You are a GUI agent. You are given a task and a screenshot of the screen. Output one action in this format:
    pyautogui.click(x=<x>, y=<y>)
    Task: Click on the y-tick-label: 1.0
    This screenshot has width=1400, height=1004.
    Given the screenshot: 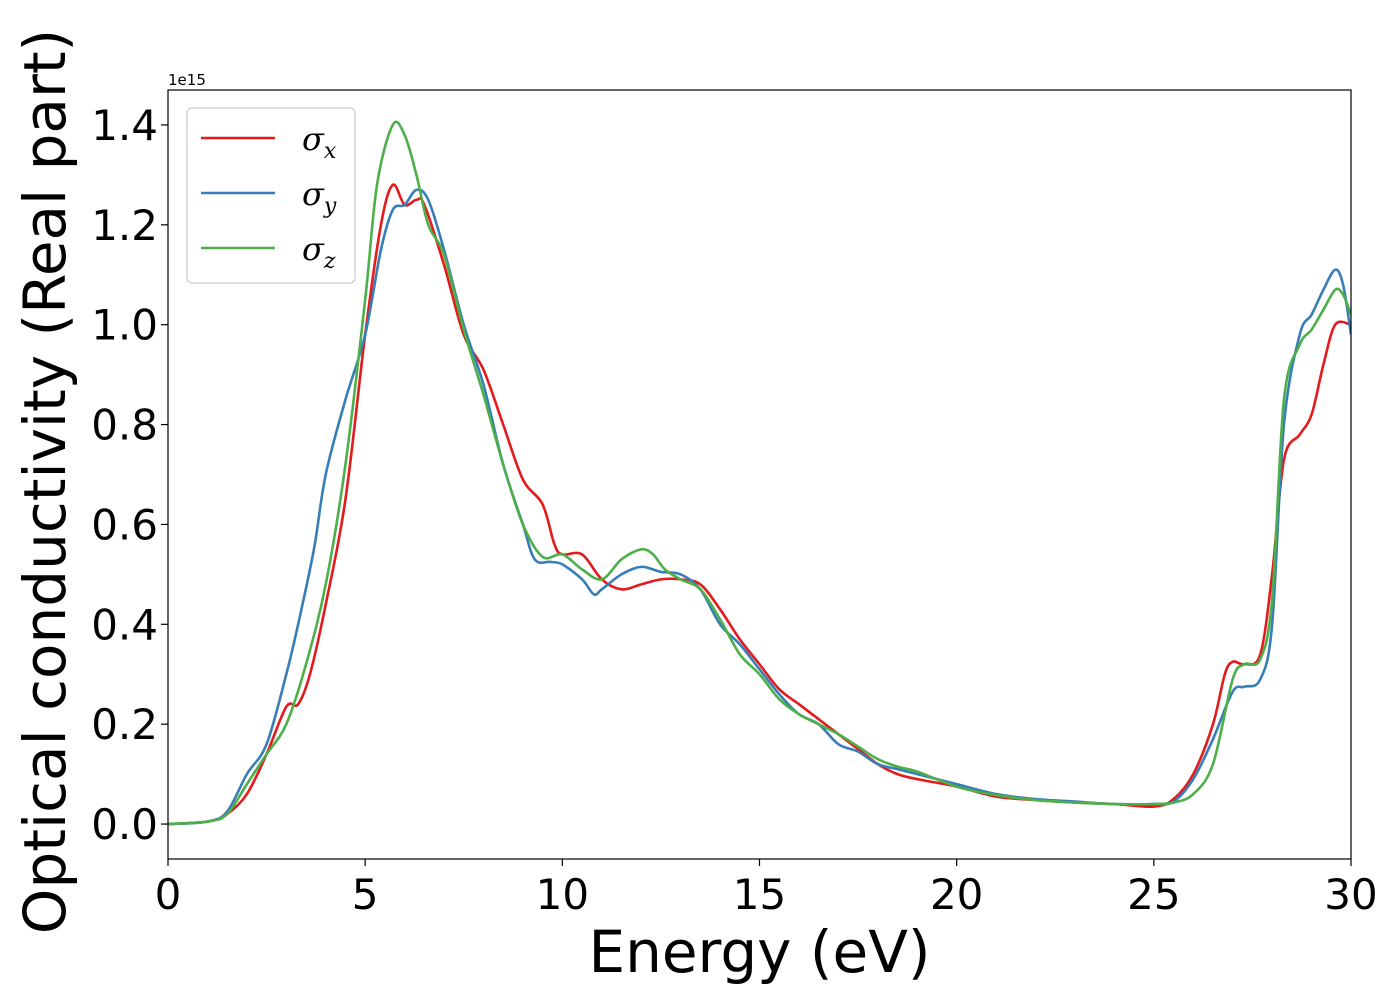 What is the action you would take?
    pyautogui.click(x=124, y=325)
    